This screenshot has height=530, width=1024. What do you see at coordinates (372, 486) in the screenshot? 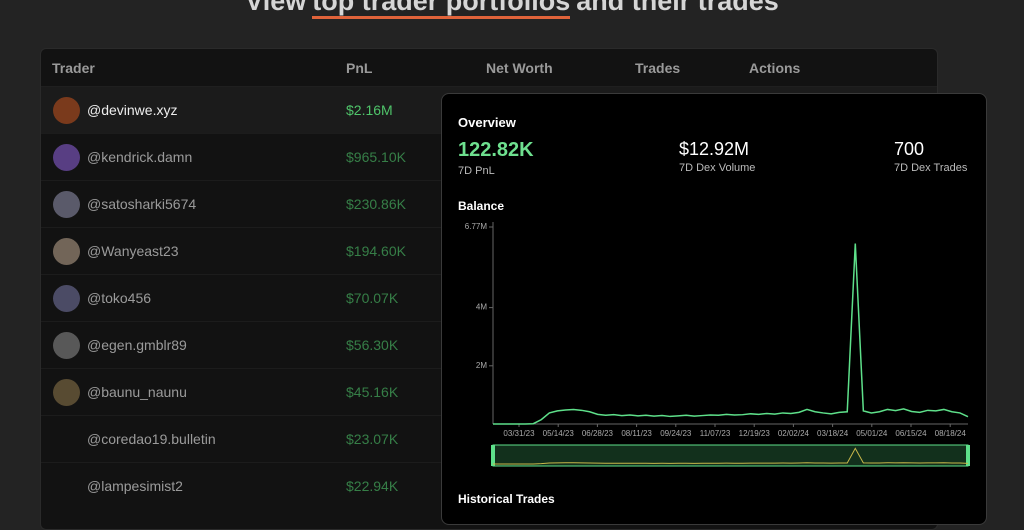
I see `trader-pnl: $22.94K` at bounding box center [372, 486].